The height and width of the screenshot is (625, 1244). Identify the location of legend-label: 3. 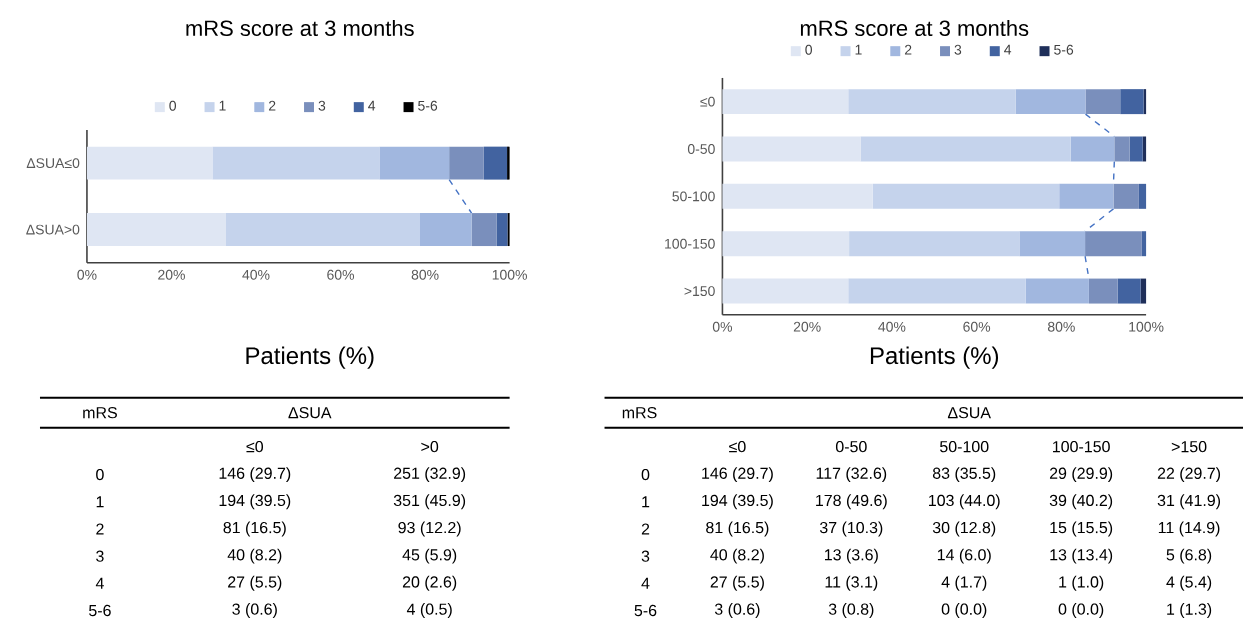
(322, 105).